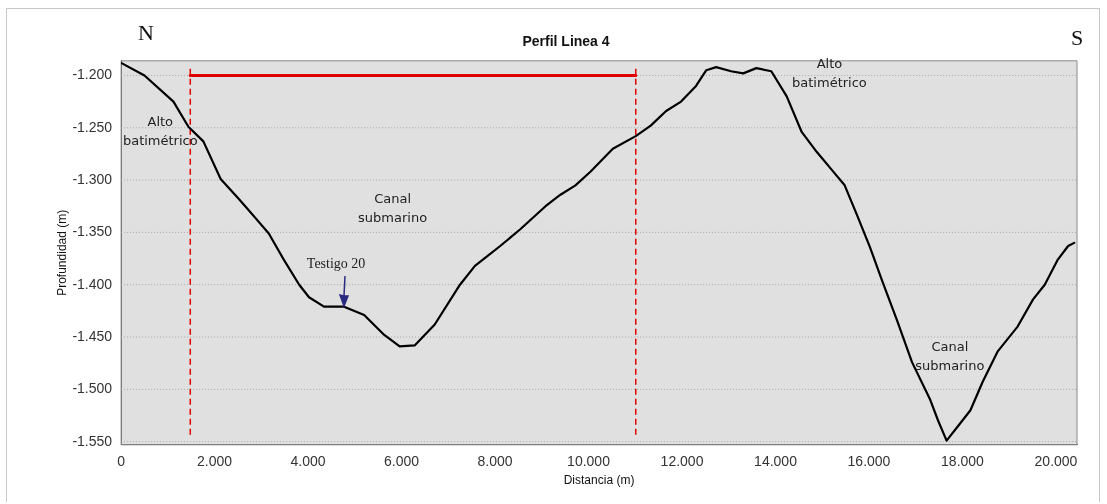  I want to click on y-tick-label: -1.300, so click(92, 178).